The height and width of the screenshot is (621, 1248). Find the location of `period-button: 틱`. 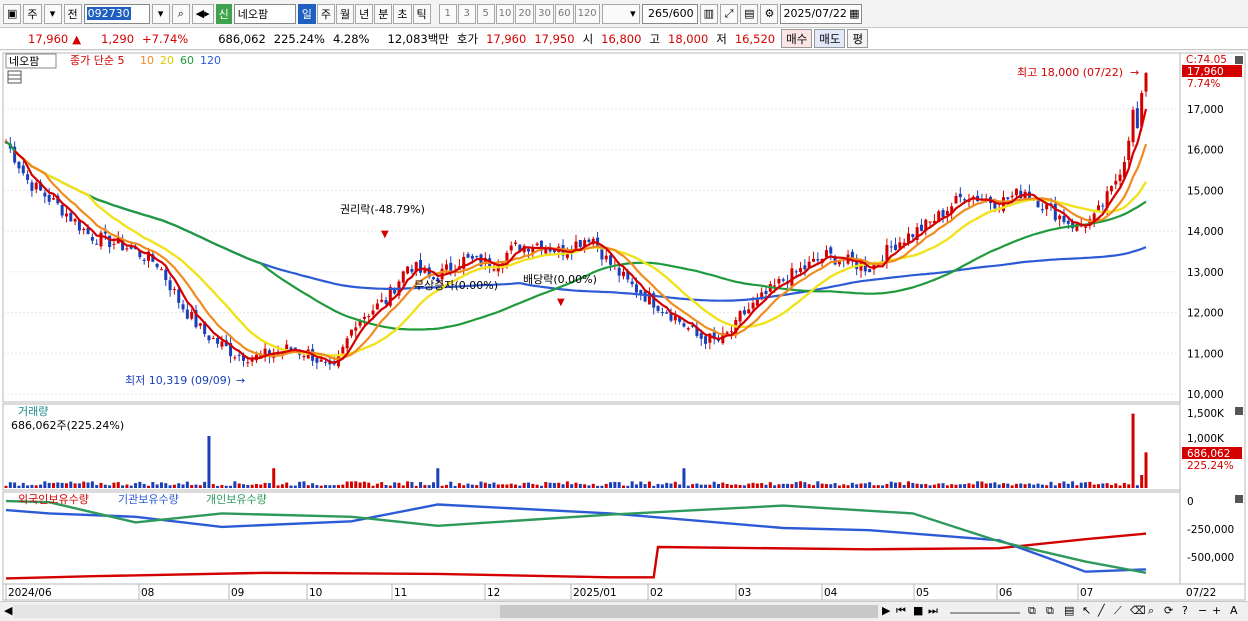

period-button: 틱 is located at coordinates (421, 13).